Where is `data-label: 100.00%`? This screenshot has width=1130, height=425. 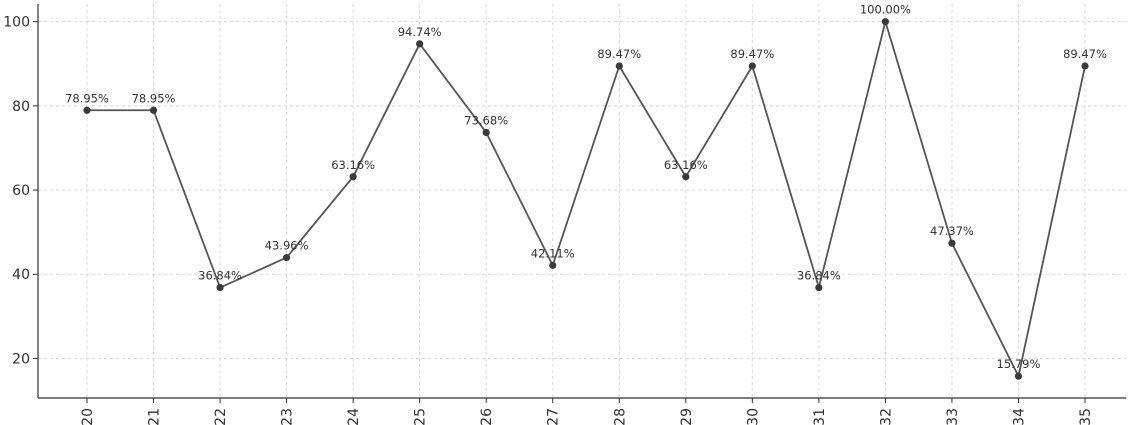
data-label: 100.00% is located at coordinates (885, 10).